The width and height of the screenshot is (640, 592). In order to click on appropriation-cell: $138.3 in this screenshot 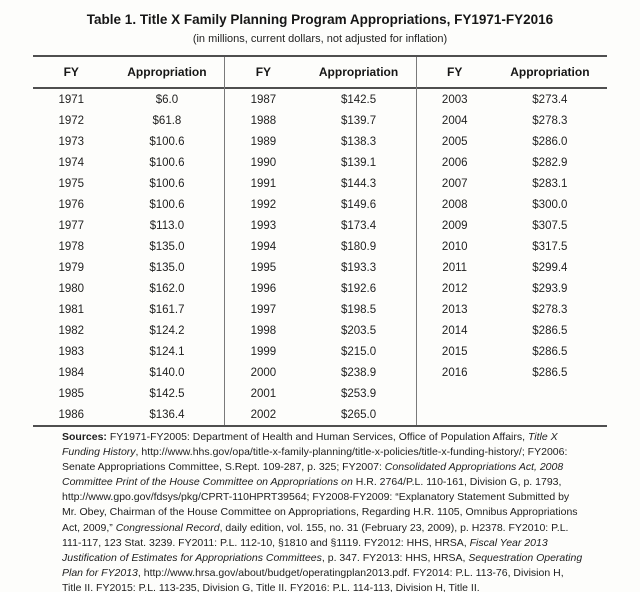, I will do `click(358, 141)`.